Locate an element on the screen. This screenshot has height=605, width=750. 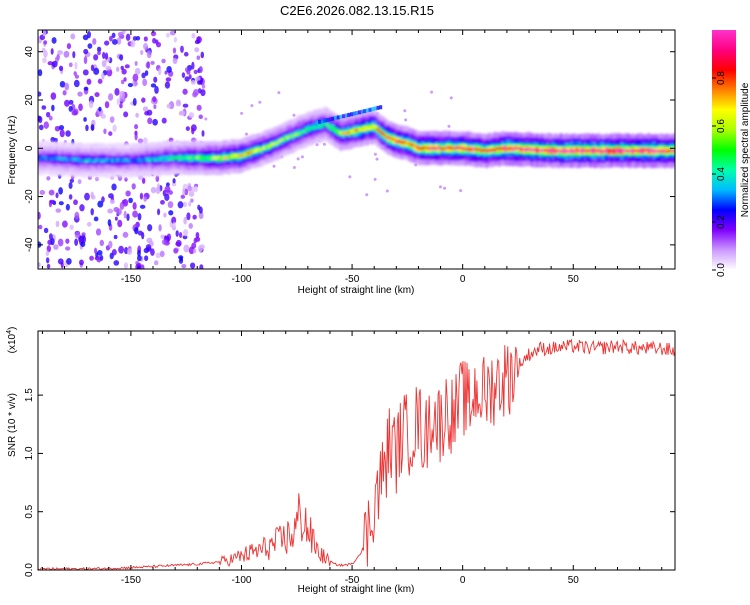
snr-exponent-close: ) is located at coordinates (12, 328).